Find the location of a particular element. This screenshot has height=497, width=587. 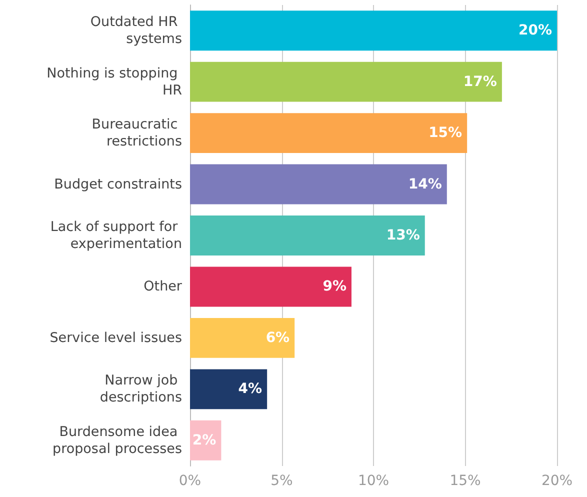

data-label: 17% is located at coordinates (480, 82).